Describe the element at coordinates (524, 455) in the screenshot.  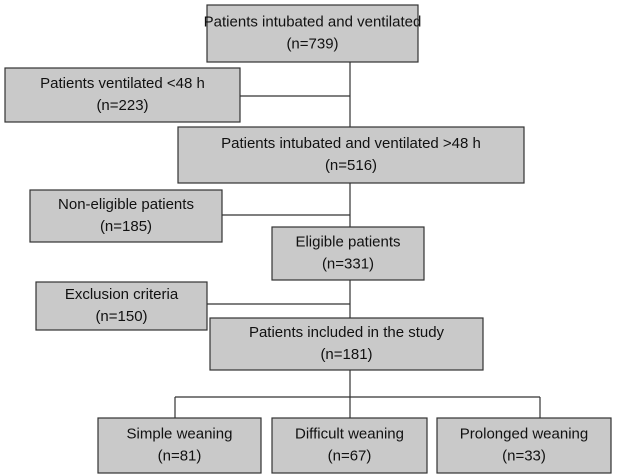
I see `box-count: (n=33)` at that location.